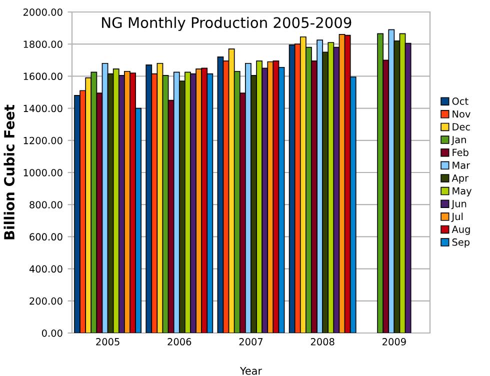 This screenshot has width=490, height=376. Describe the element at coordinates (461, 243) in the screenshot. I see `legend-label: Sep` at that location.